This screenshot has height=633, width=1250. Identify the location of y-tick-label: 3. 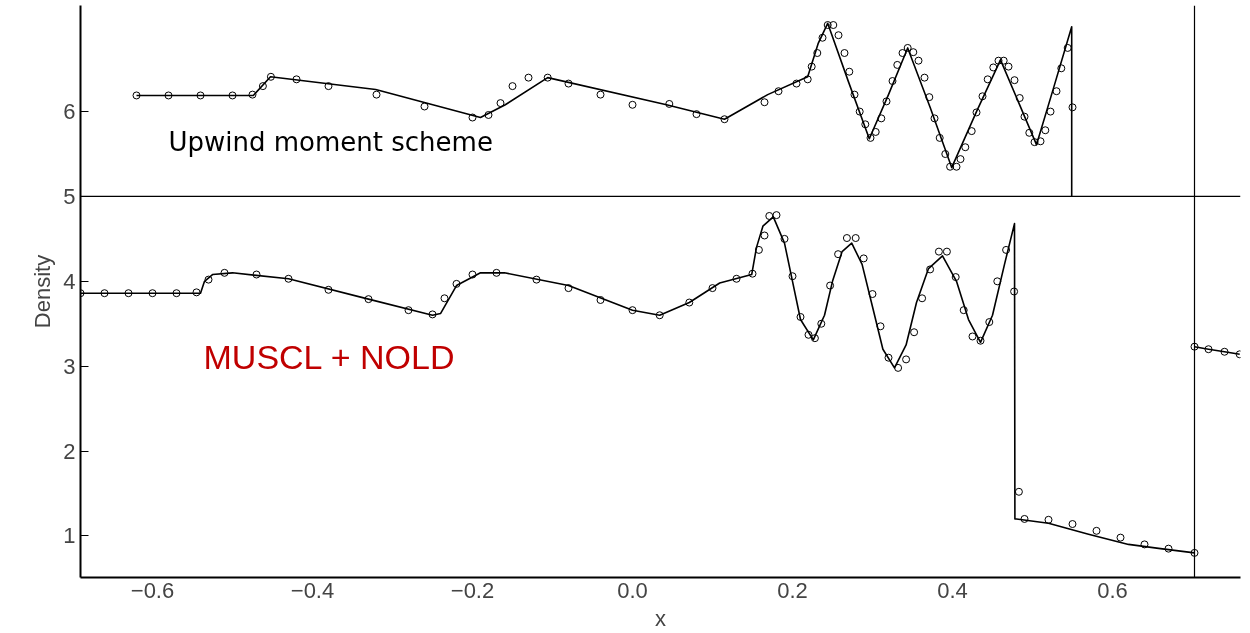
(69, 366).